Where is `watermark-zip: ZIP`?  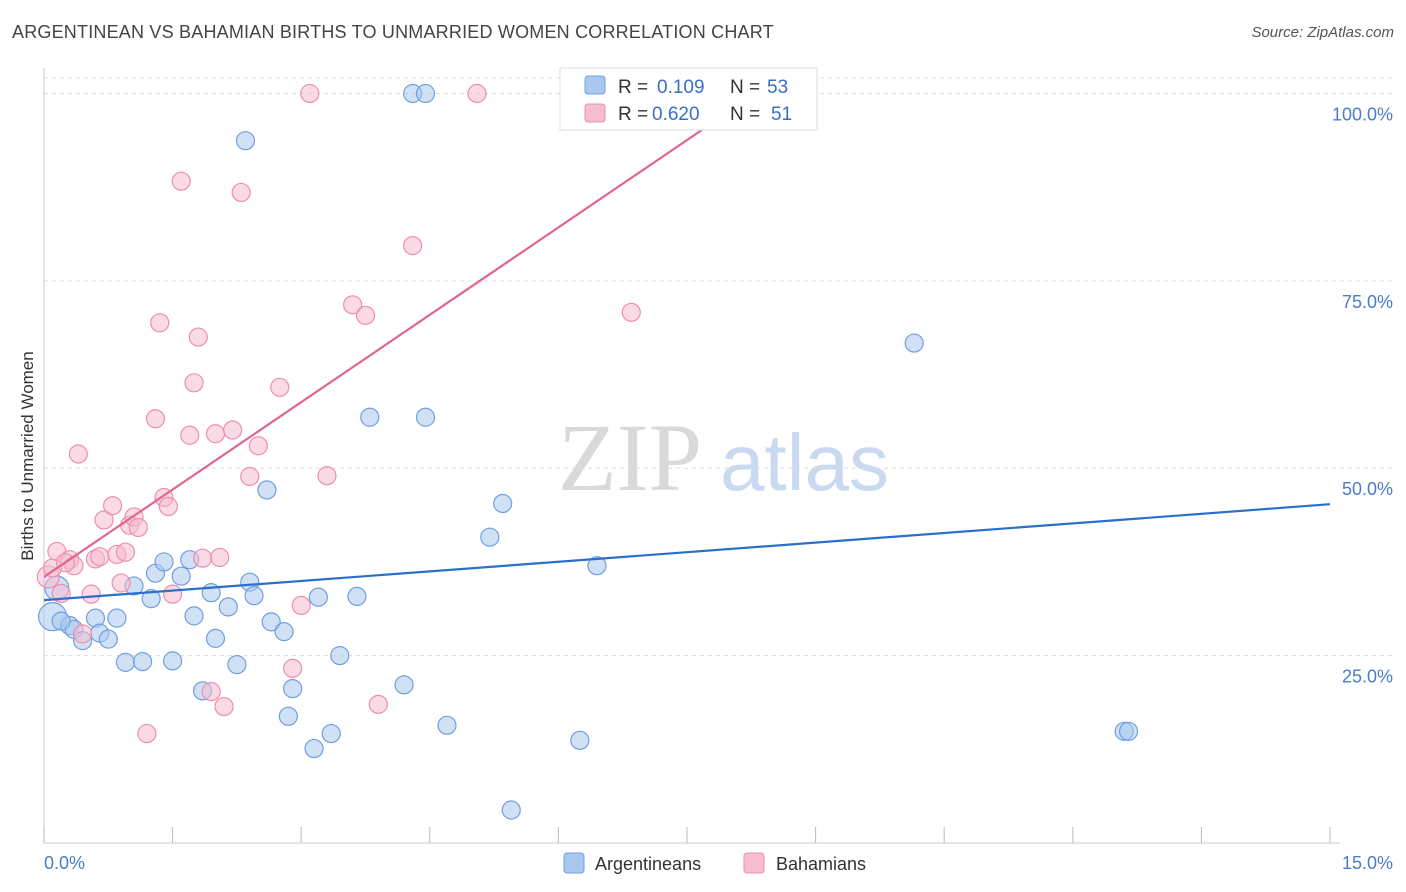
watermark-zip: ZIP is located at coordinates (630, 457).